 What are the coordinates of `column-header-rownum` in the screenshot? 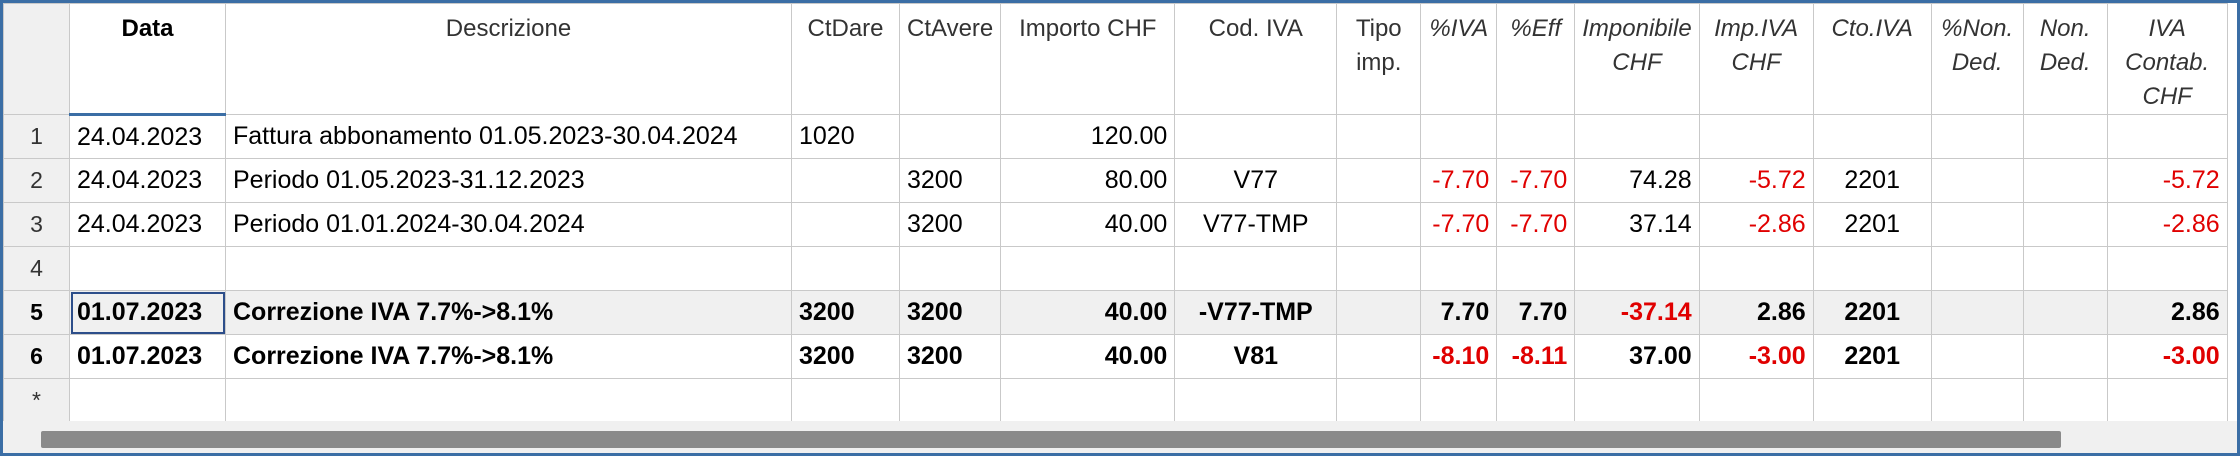 It's located at (36, 59).